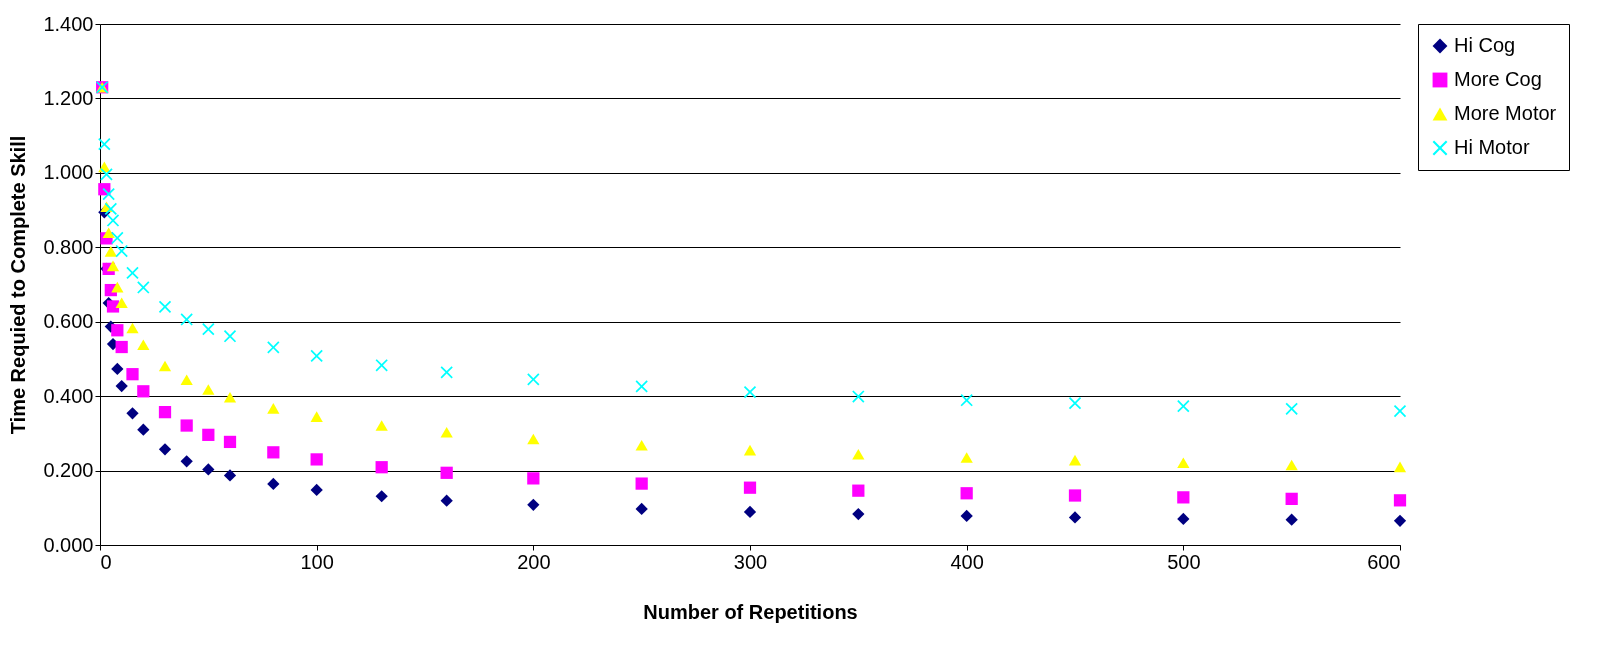 The image size is (1607, 645). I want to click on y-axis-title: Time Requied to Complete Skill, so click(18, 285).